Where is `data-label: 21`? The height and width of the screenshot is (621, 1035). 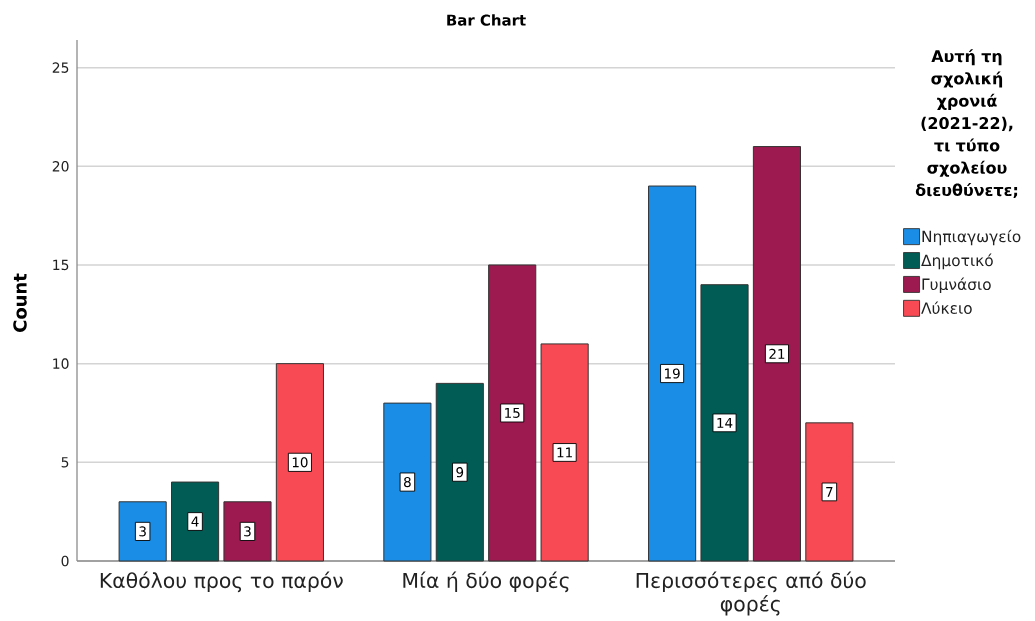 data-label: 21 is located at coordinates (777, 353).